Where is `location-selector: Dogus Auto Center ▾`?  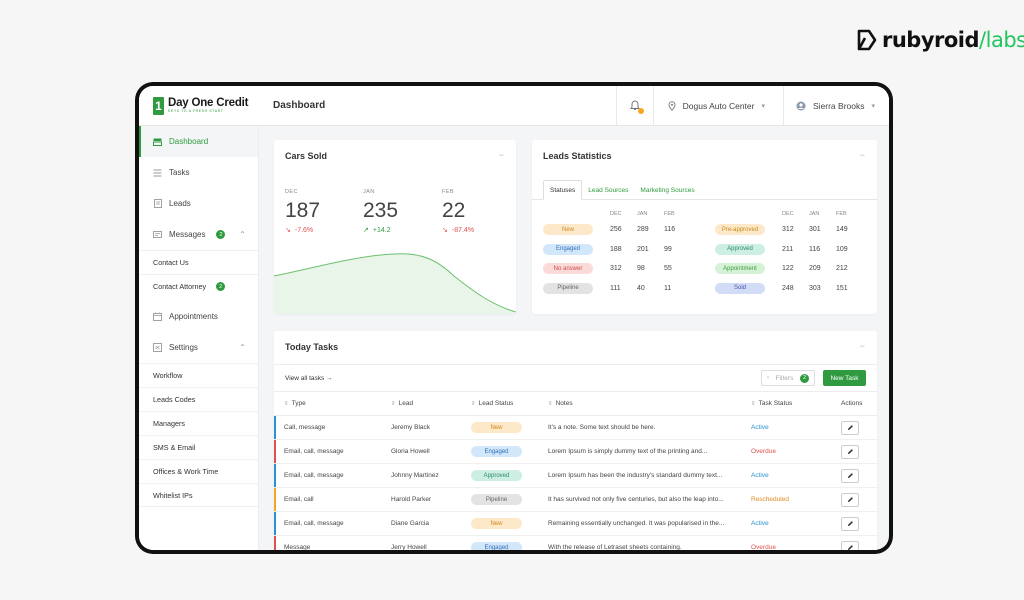
location-selector: Dogus Auto Center ▾ is located at coordinates (719, 105).